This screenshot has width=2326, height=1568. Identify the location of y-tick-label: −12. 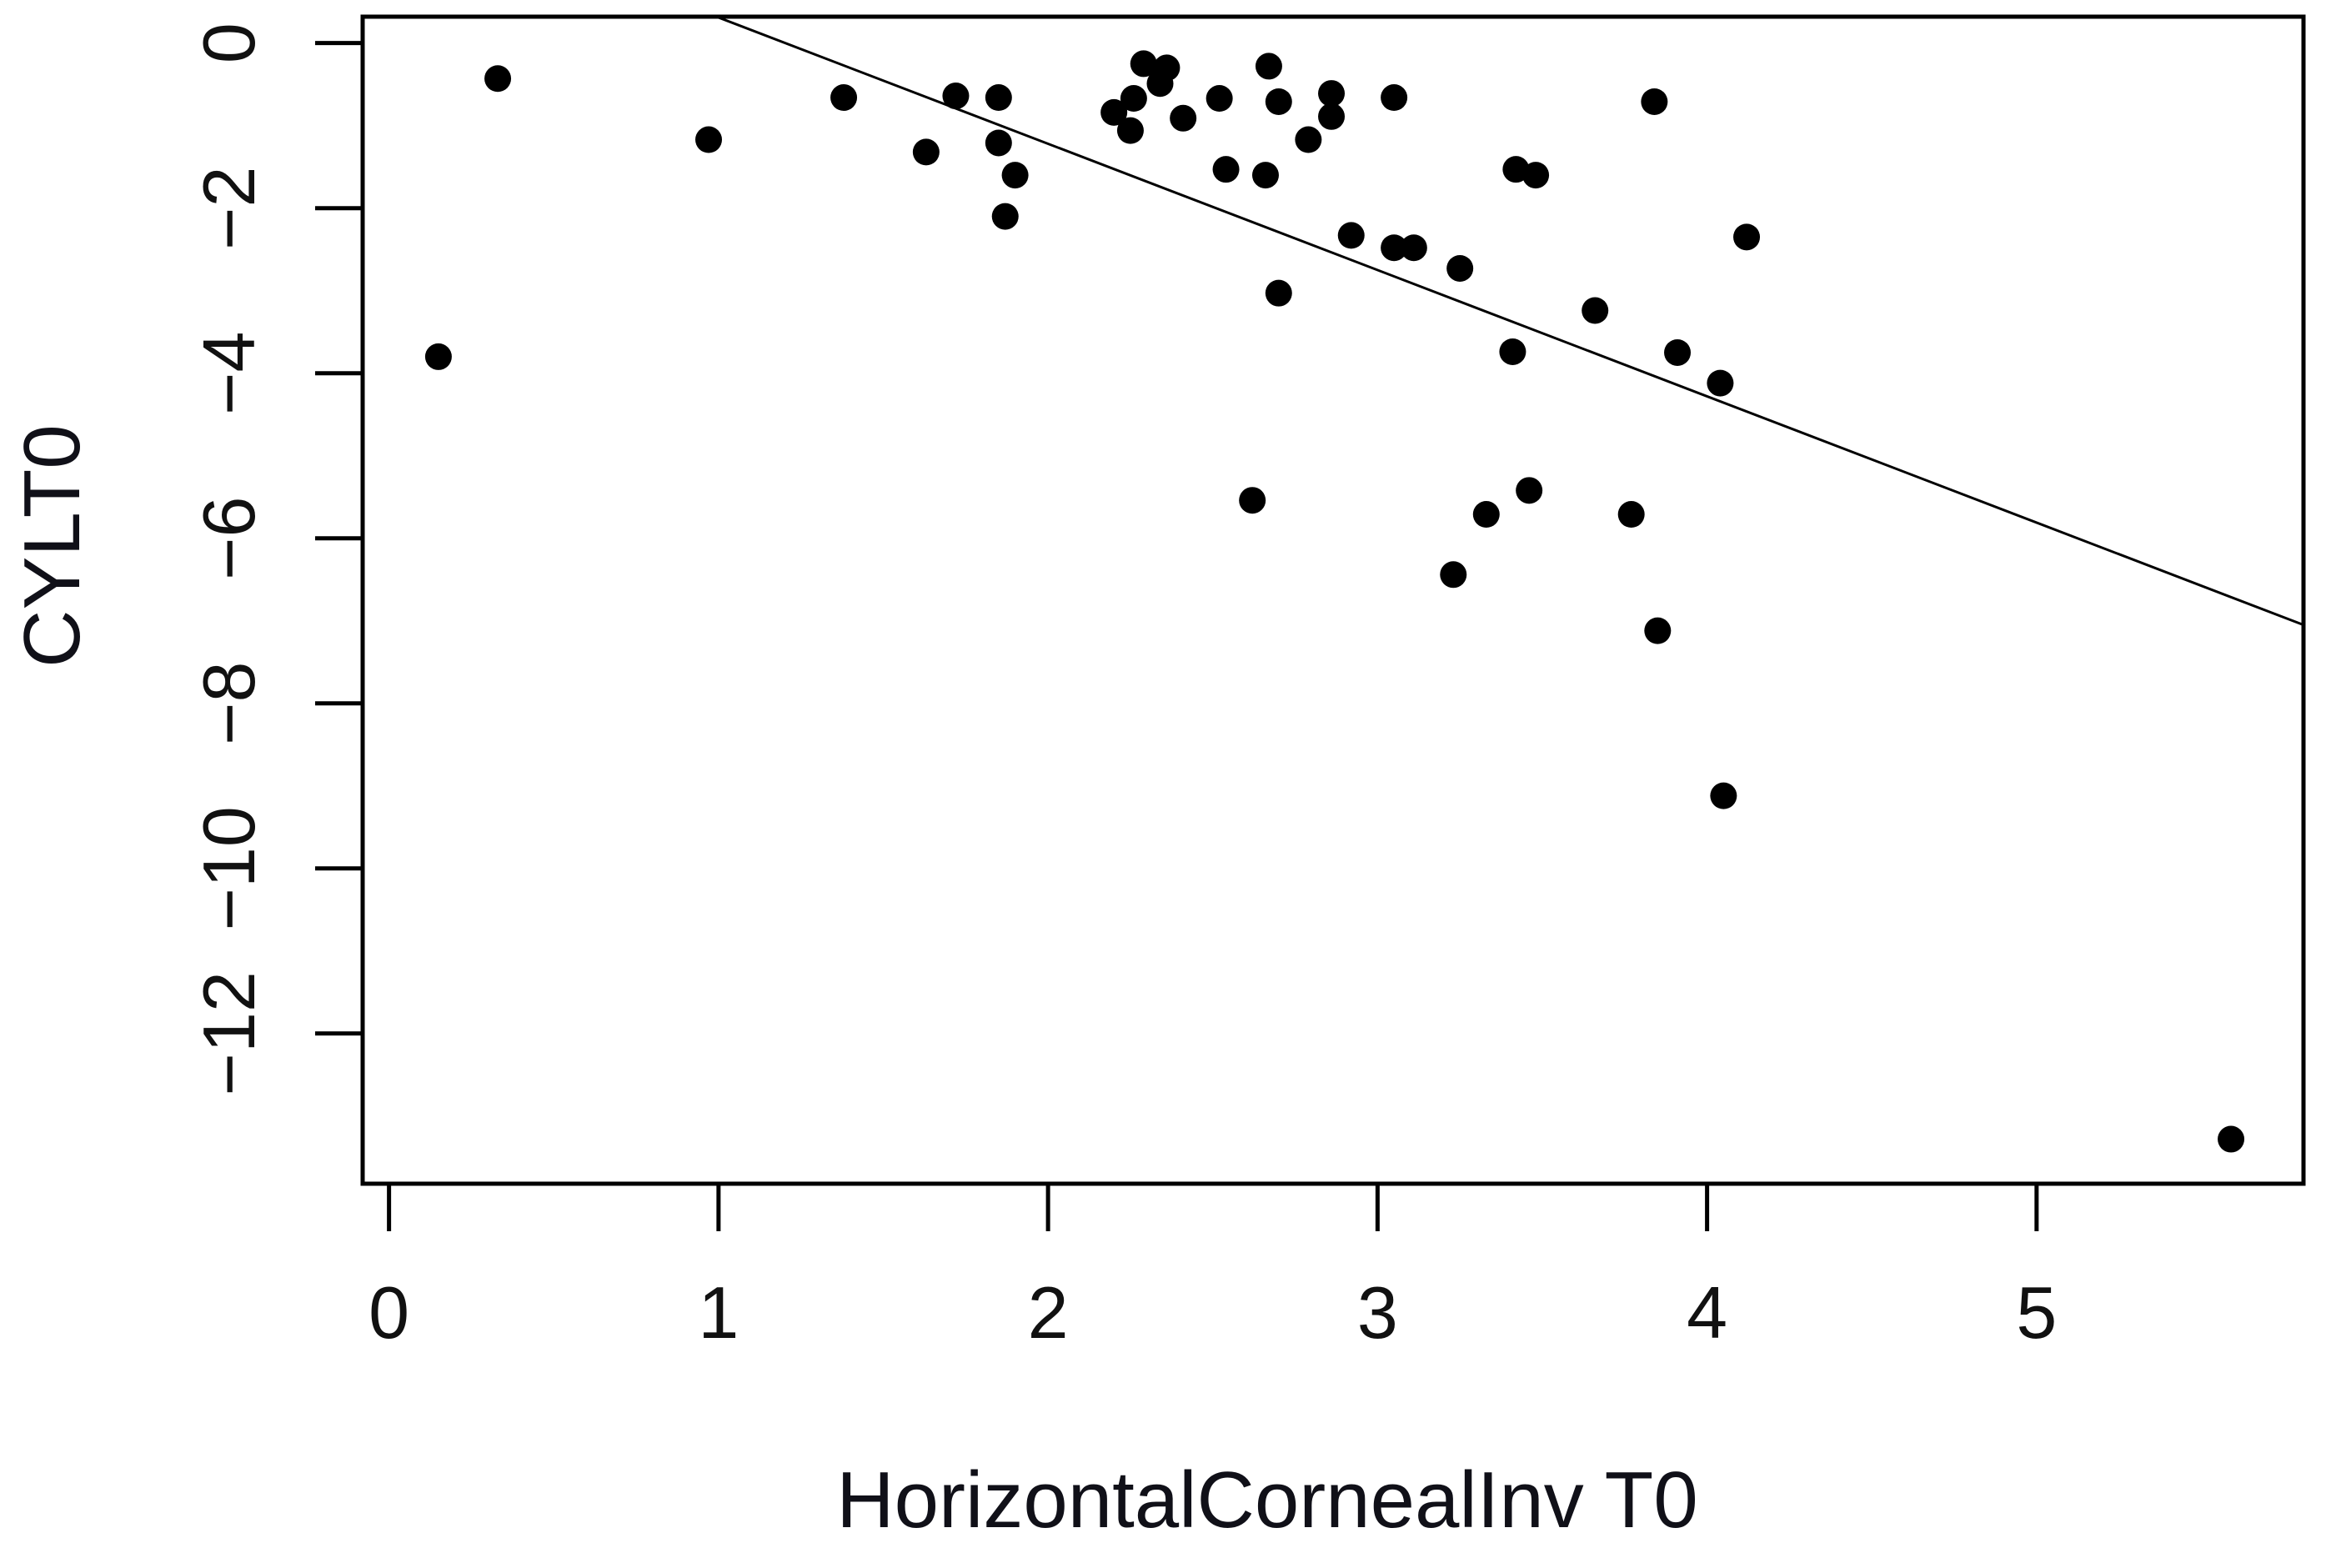
(229, 1033).